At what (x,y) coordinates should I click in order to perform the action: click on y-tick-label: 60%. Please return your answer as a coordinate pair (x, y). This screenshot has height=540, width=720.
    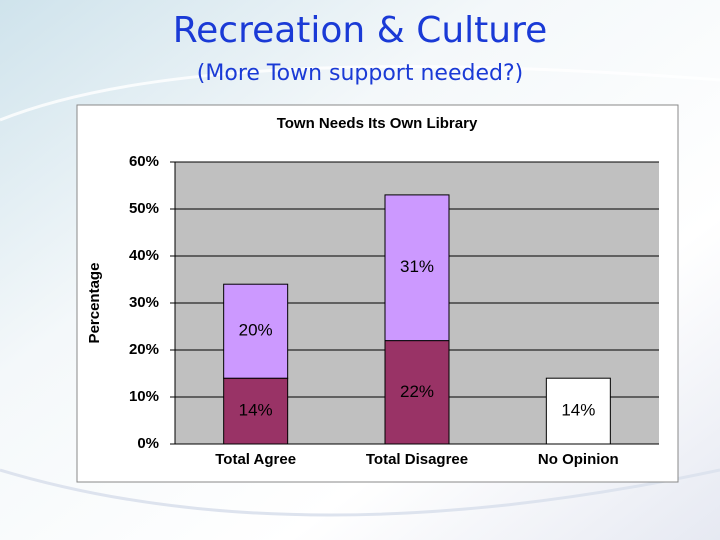
    Looking at the image, I should click on (144, 161).